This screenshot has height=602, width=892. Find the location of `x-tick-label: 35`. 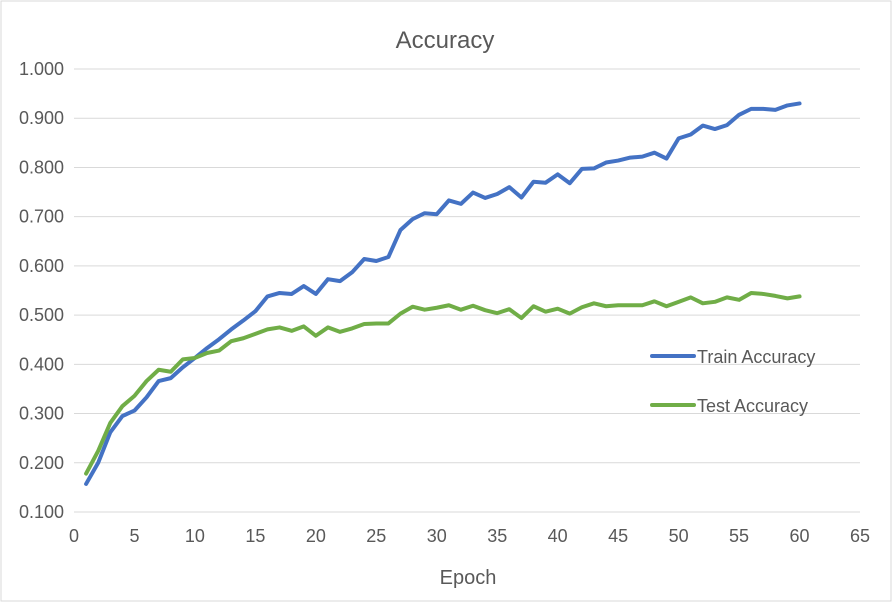

x-tick-label: 35 is located at coordinates (497, 536).